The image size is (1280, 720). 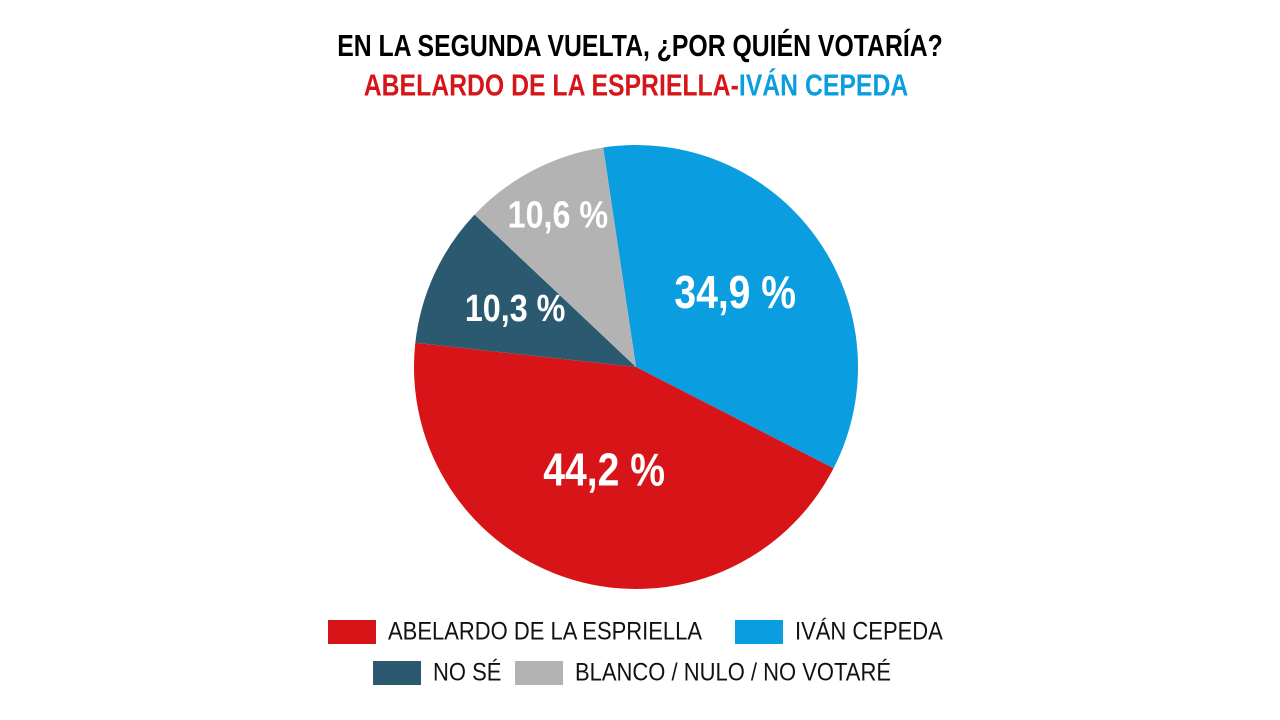 What do you see at coordinates (869, 631) in the screenshot?
I see `legend-label: IVÁN CEPEDA` at bounding box center [869, 631].